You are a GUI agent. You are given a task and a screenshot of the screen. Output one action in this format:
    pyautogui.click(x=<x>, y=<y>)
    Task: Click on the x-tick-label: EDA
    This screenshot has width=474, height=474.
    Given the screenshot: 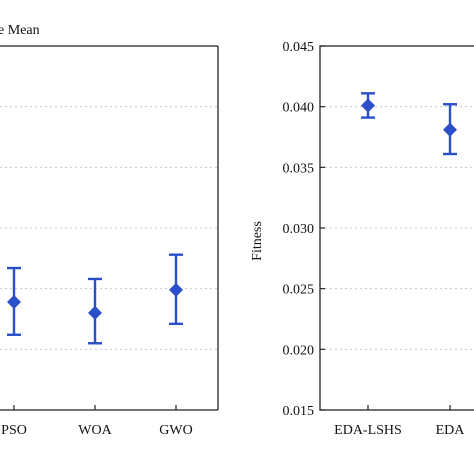 What is the action you would take?
    pyautogui.click(x=451, y=430)
    